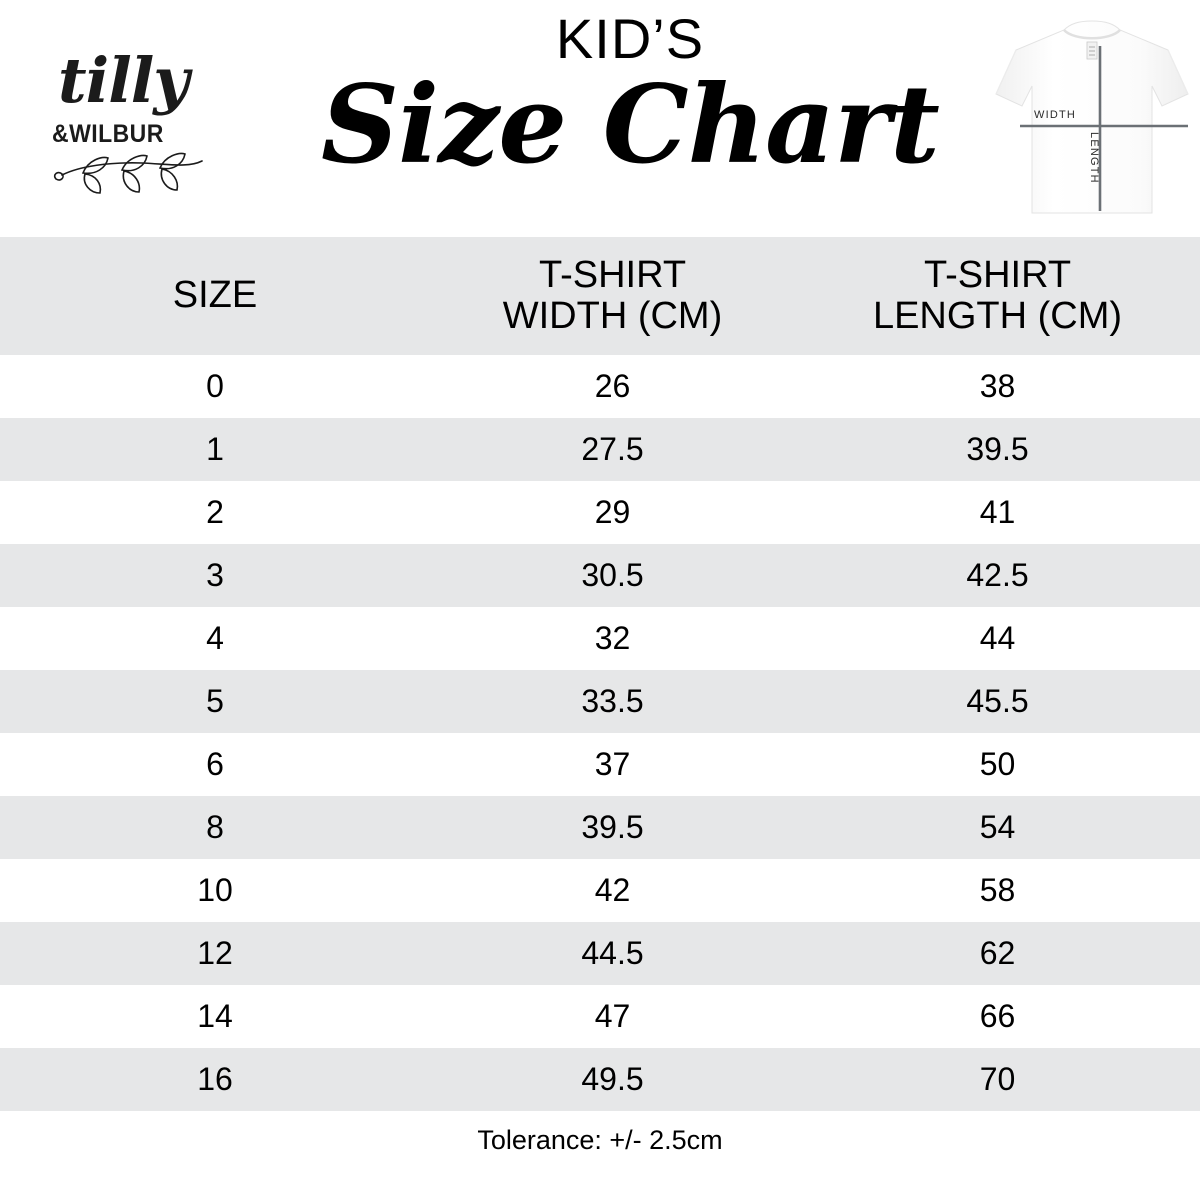  I want to click on table-row: 8 39.5 54, so click(600, 827).